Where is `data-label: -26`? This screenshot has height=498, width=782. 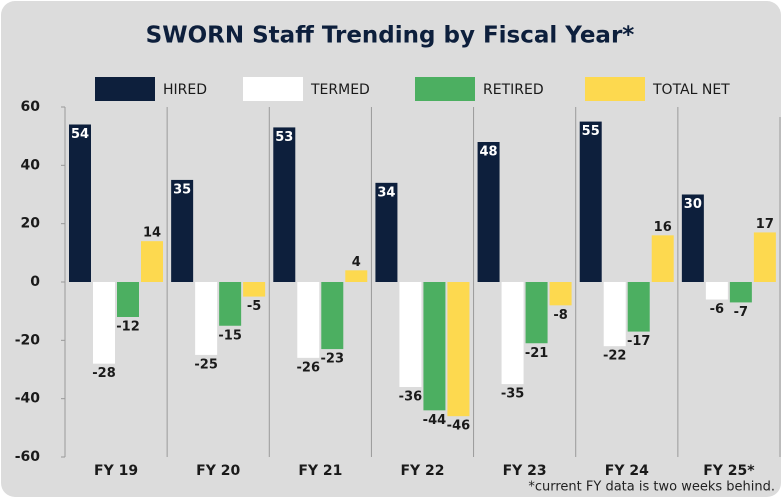
data-label: -26 is located at coordinates (309, 367).